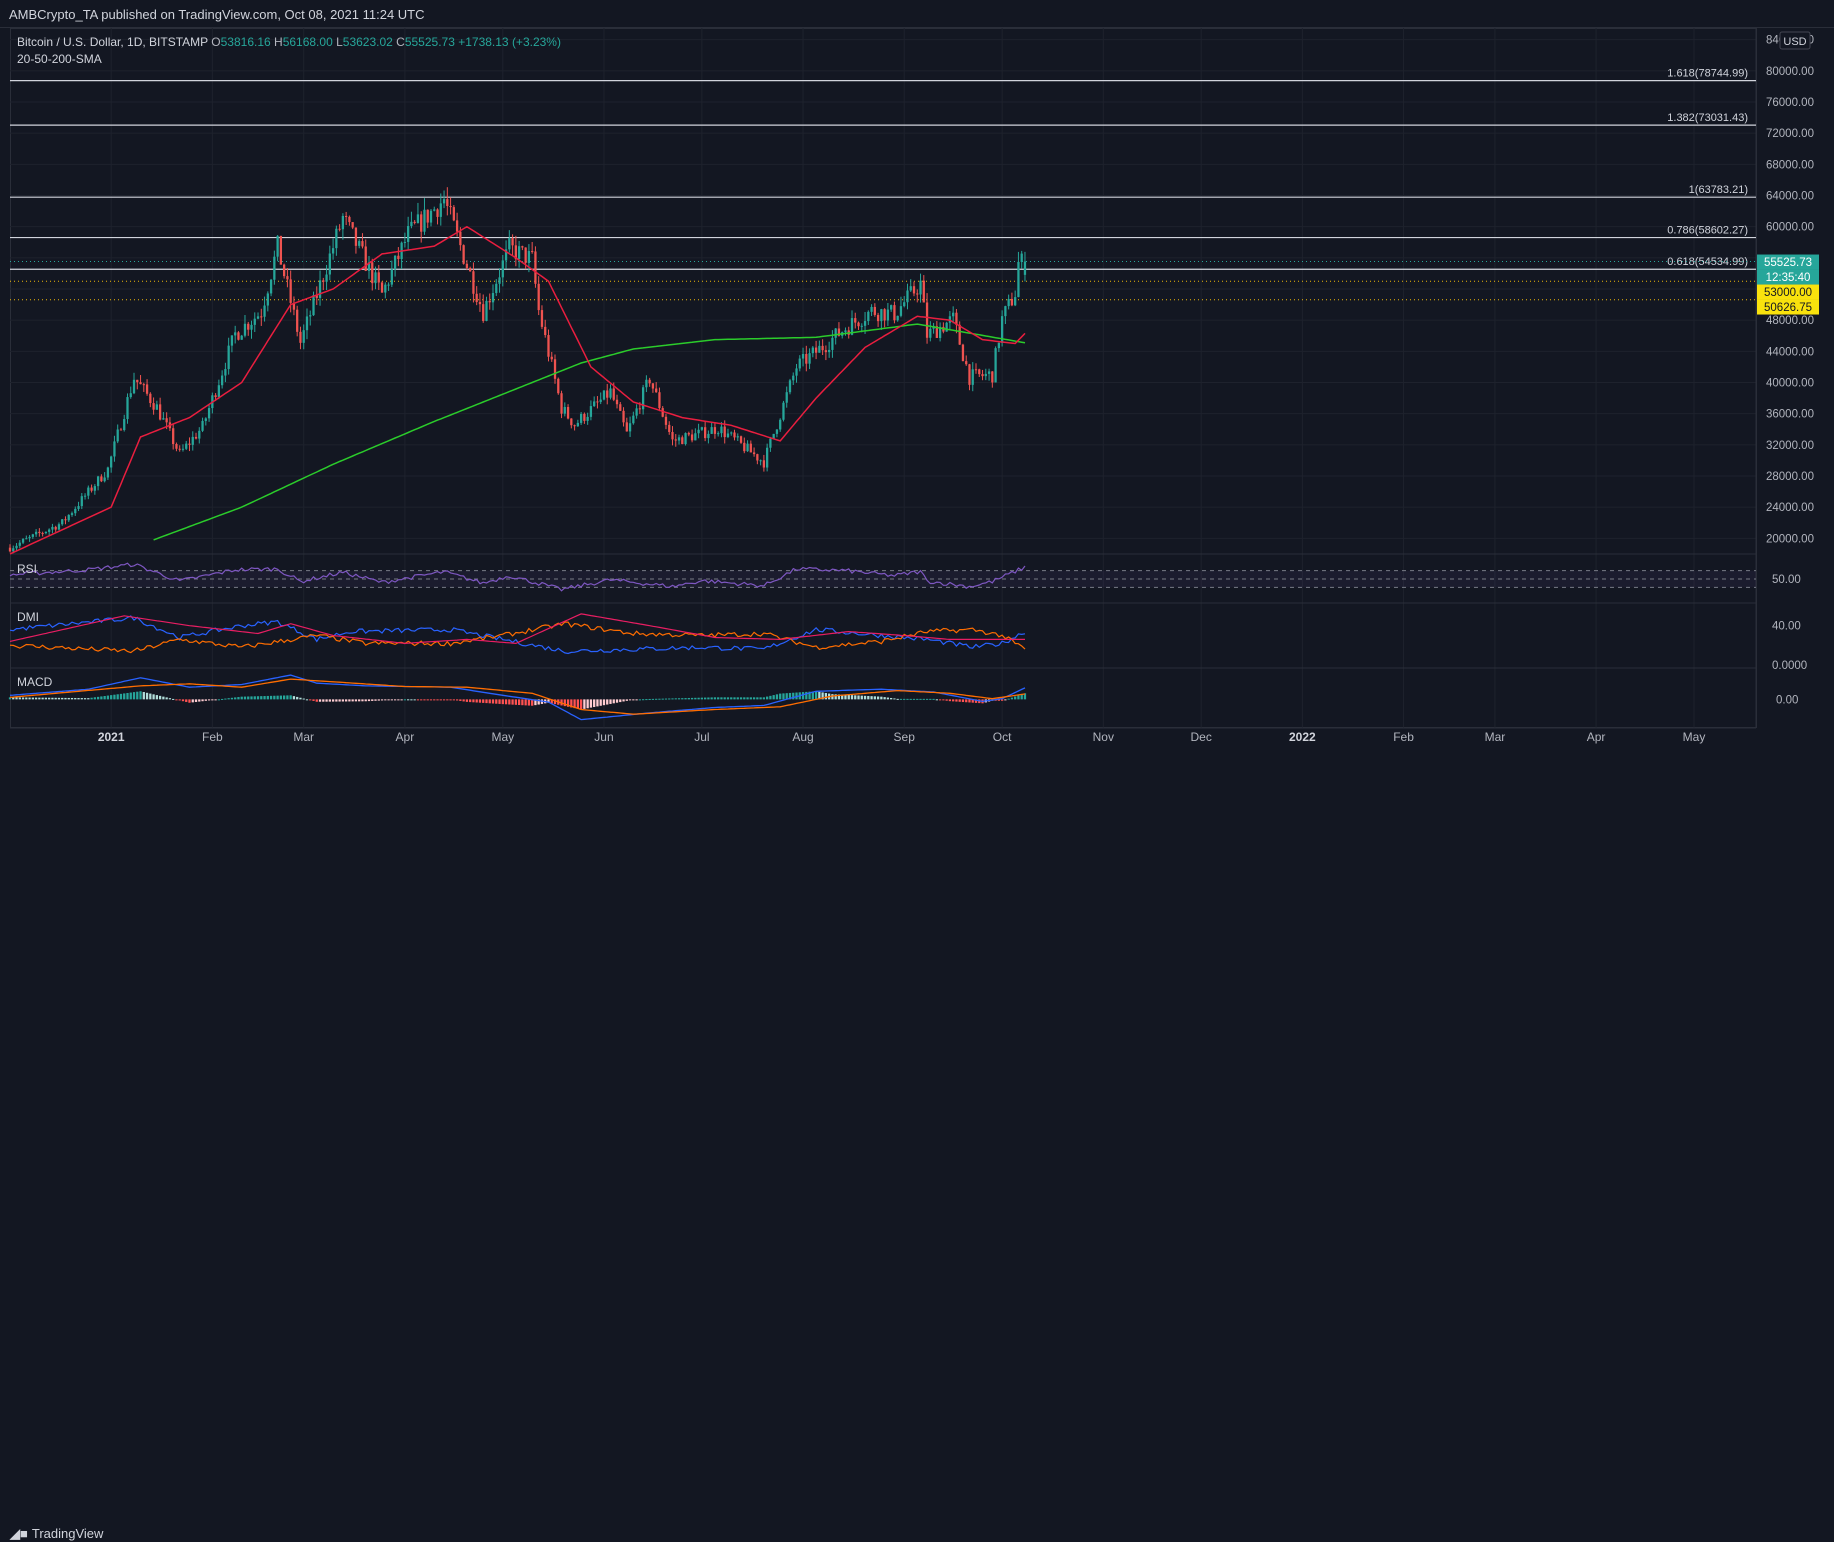 Image resolution: width=1834 pixels, height=1542 pixels. Describe the element at coordinates (1790, 477) in the screenshot. I see `price-axis-tick: 28000.00` at that location.